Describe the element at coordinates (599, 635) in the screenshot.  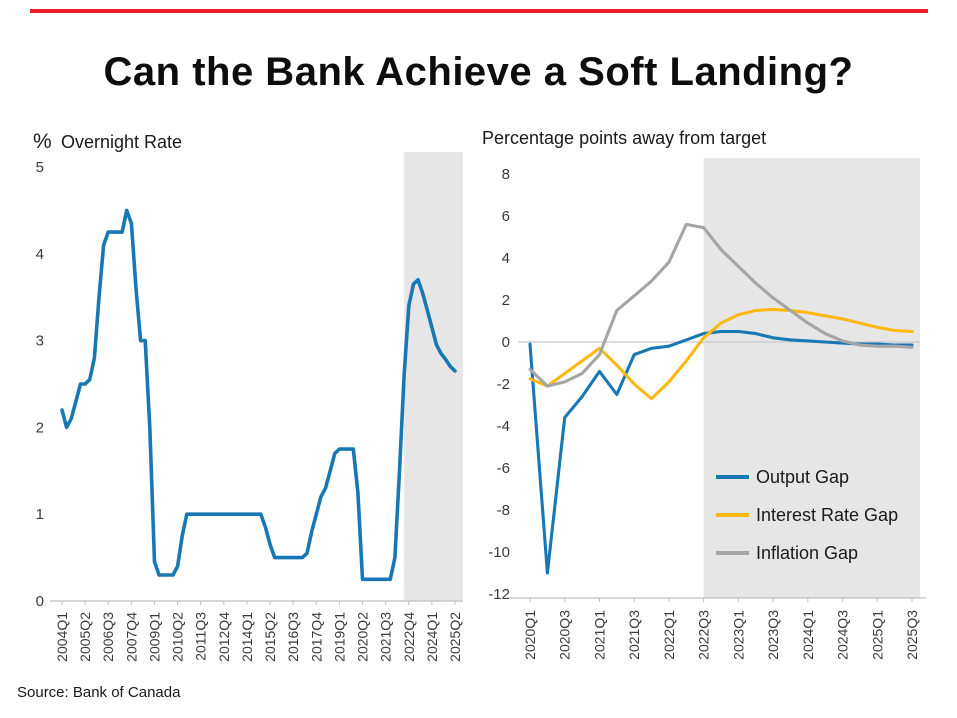
I see `x-tick-label: 2021Q1` at that location.